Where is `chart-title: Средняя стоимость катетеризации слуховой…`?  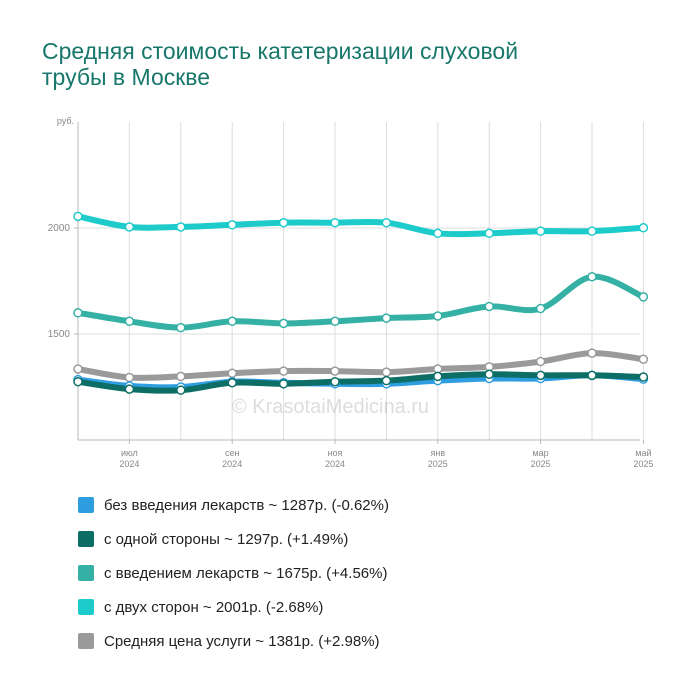 chart-title: Средняя стоимость катетеризации слуховой… is located at coordinates (352, 64).